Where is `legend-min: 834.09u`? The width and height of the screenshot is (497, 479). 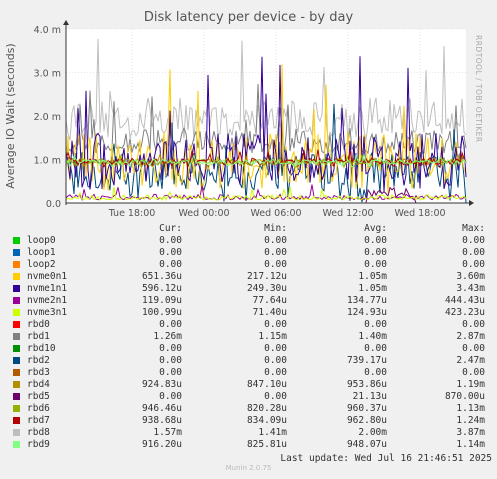
legend-min: 834.09u is located at coordinates (266, 420).